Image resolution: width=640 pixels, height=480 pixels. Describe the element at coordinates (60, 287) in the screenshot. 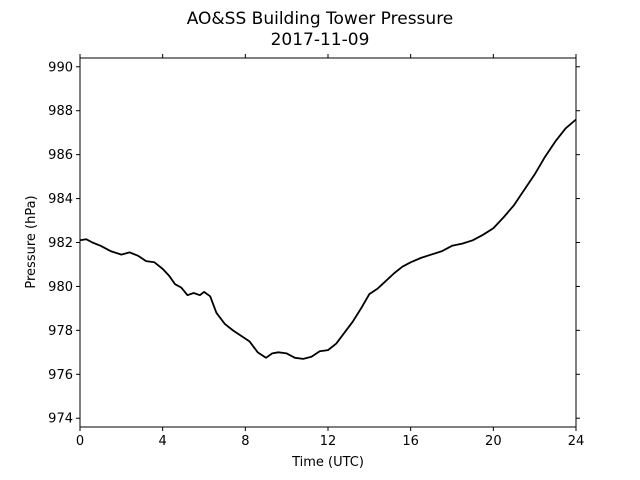

I see `y-tick-label-980: 980` at that location.